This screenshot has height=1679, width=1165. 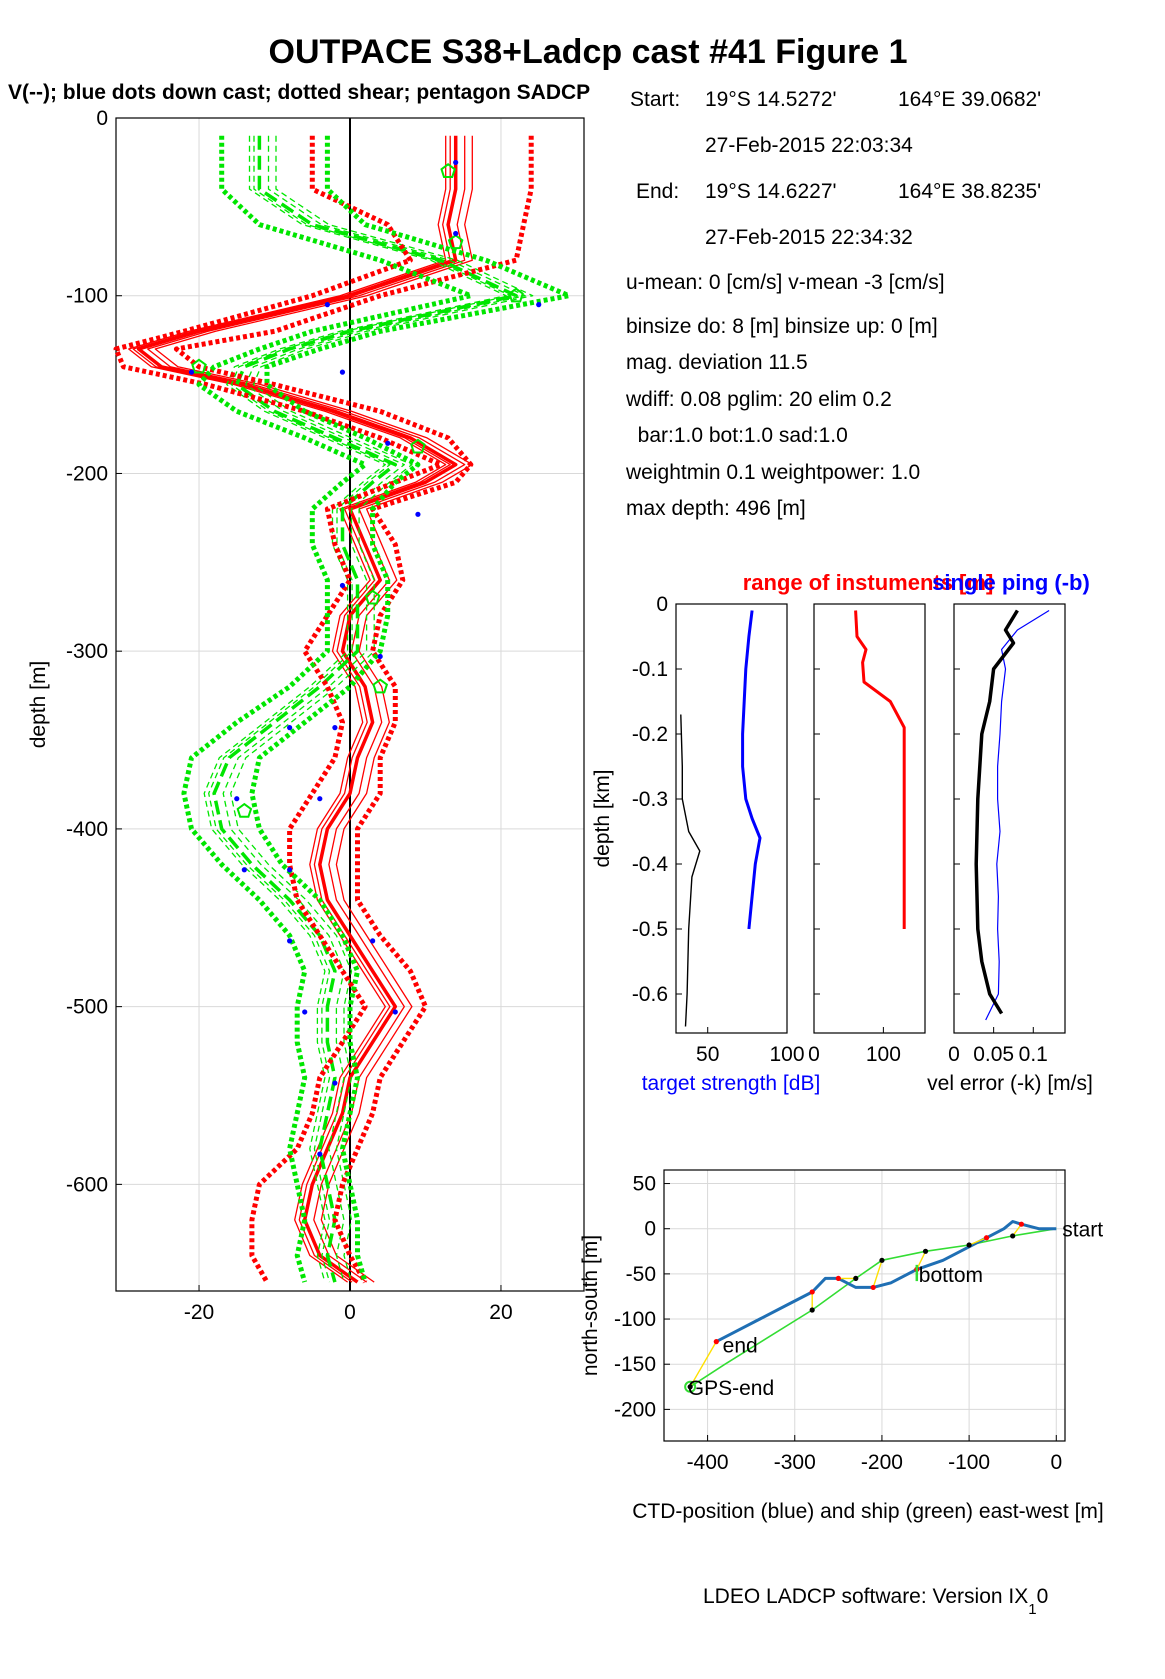 I want to click on mean-velocity: u-mean: 0 [cm/s] v-mean -3 [cm/s], so click(x=785, y=282).